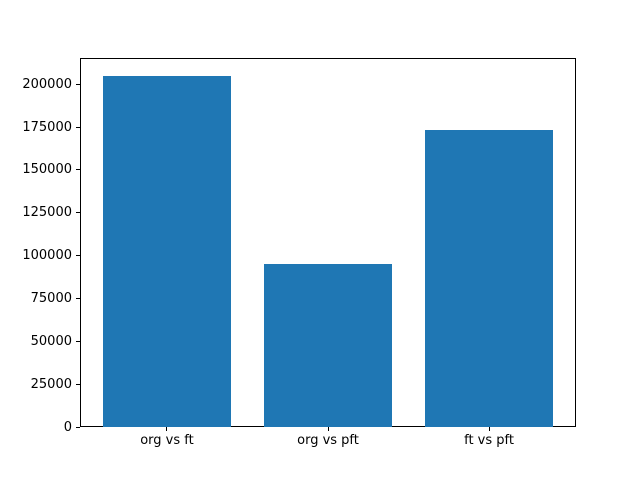 Image resolution: width=640 pixels, height=480 pixels. Describe the element at coordinates (47, 256) in the screenshot. I see `y-tick-label: 100000` at that location.